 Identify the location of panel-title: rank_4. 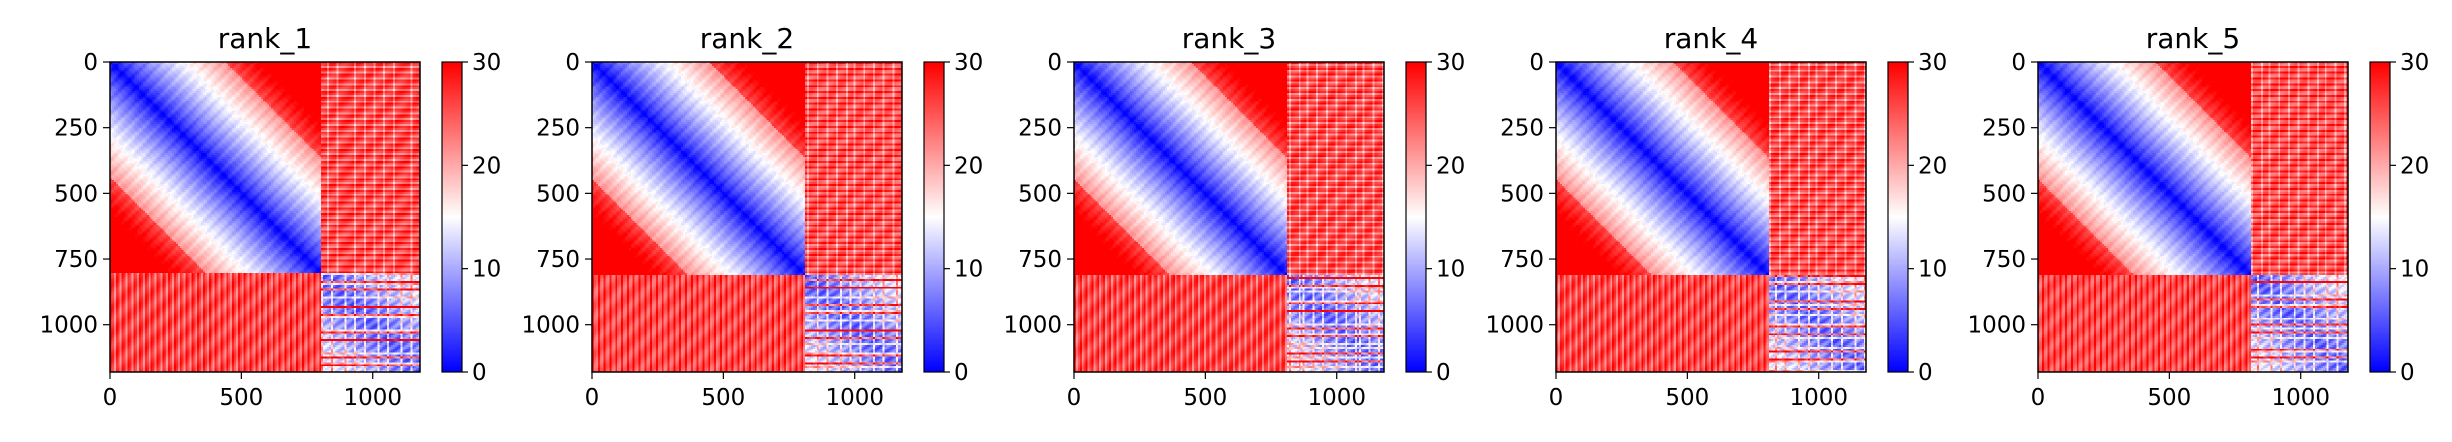
(1711, 38).